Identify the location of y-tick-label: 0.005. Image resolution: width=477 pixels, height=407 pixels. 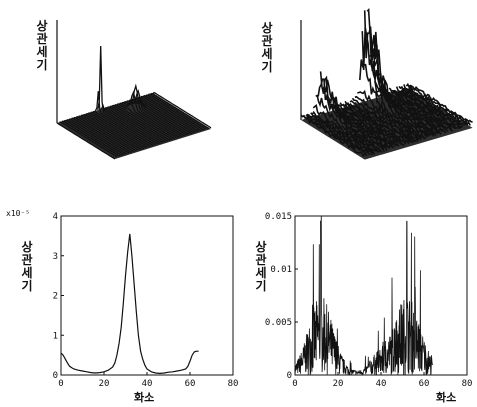
(278, 323).